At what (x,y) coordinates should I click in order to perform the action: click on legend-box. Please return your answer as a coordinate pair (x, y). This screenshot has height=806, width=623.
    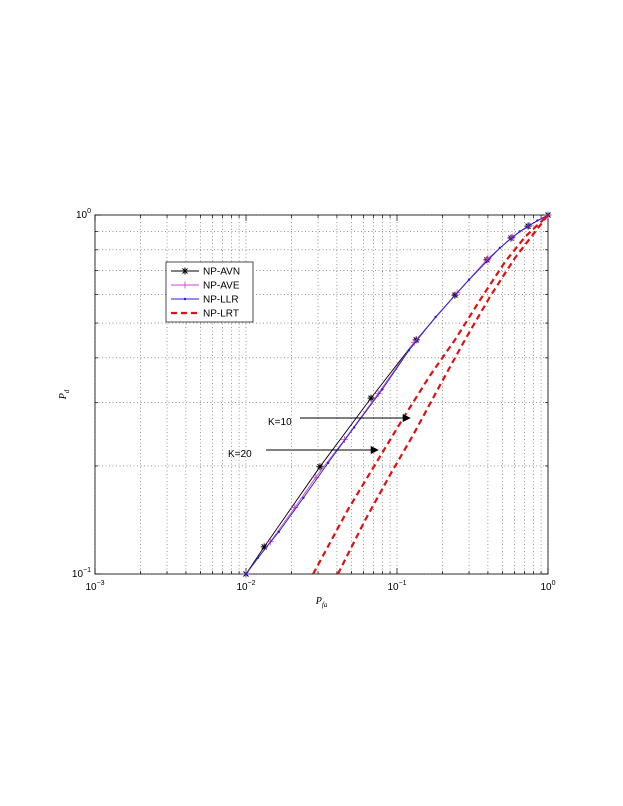
    Looking at the image, I should click on (209, 292).